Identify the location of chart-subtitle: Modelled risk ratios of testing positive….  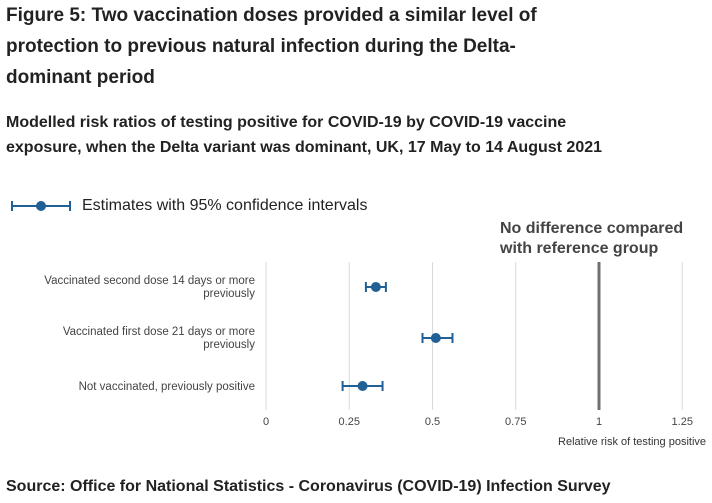
(304, 135).